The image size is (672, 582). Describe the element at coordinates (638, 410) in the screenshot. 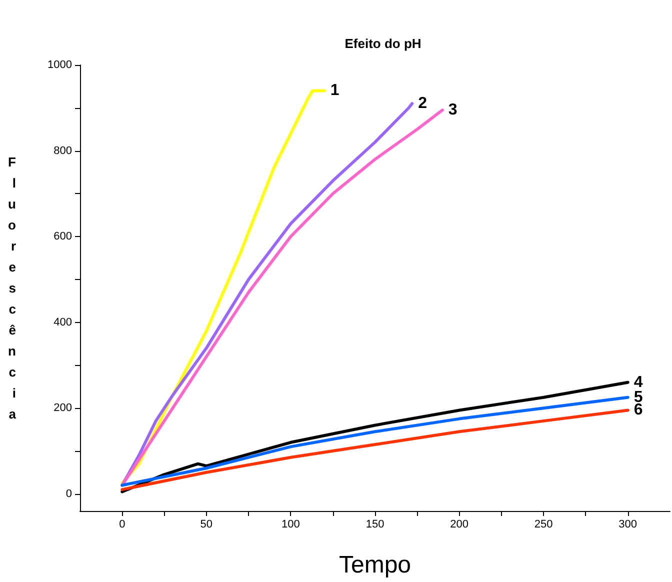

I see `series-label: 6` at that location.